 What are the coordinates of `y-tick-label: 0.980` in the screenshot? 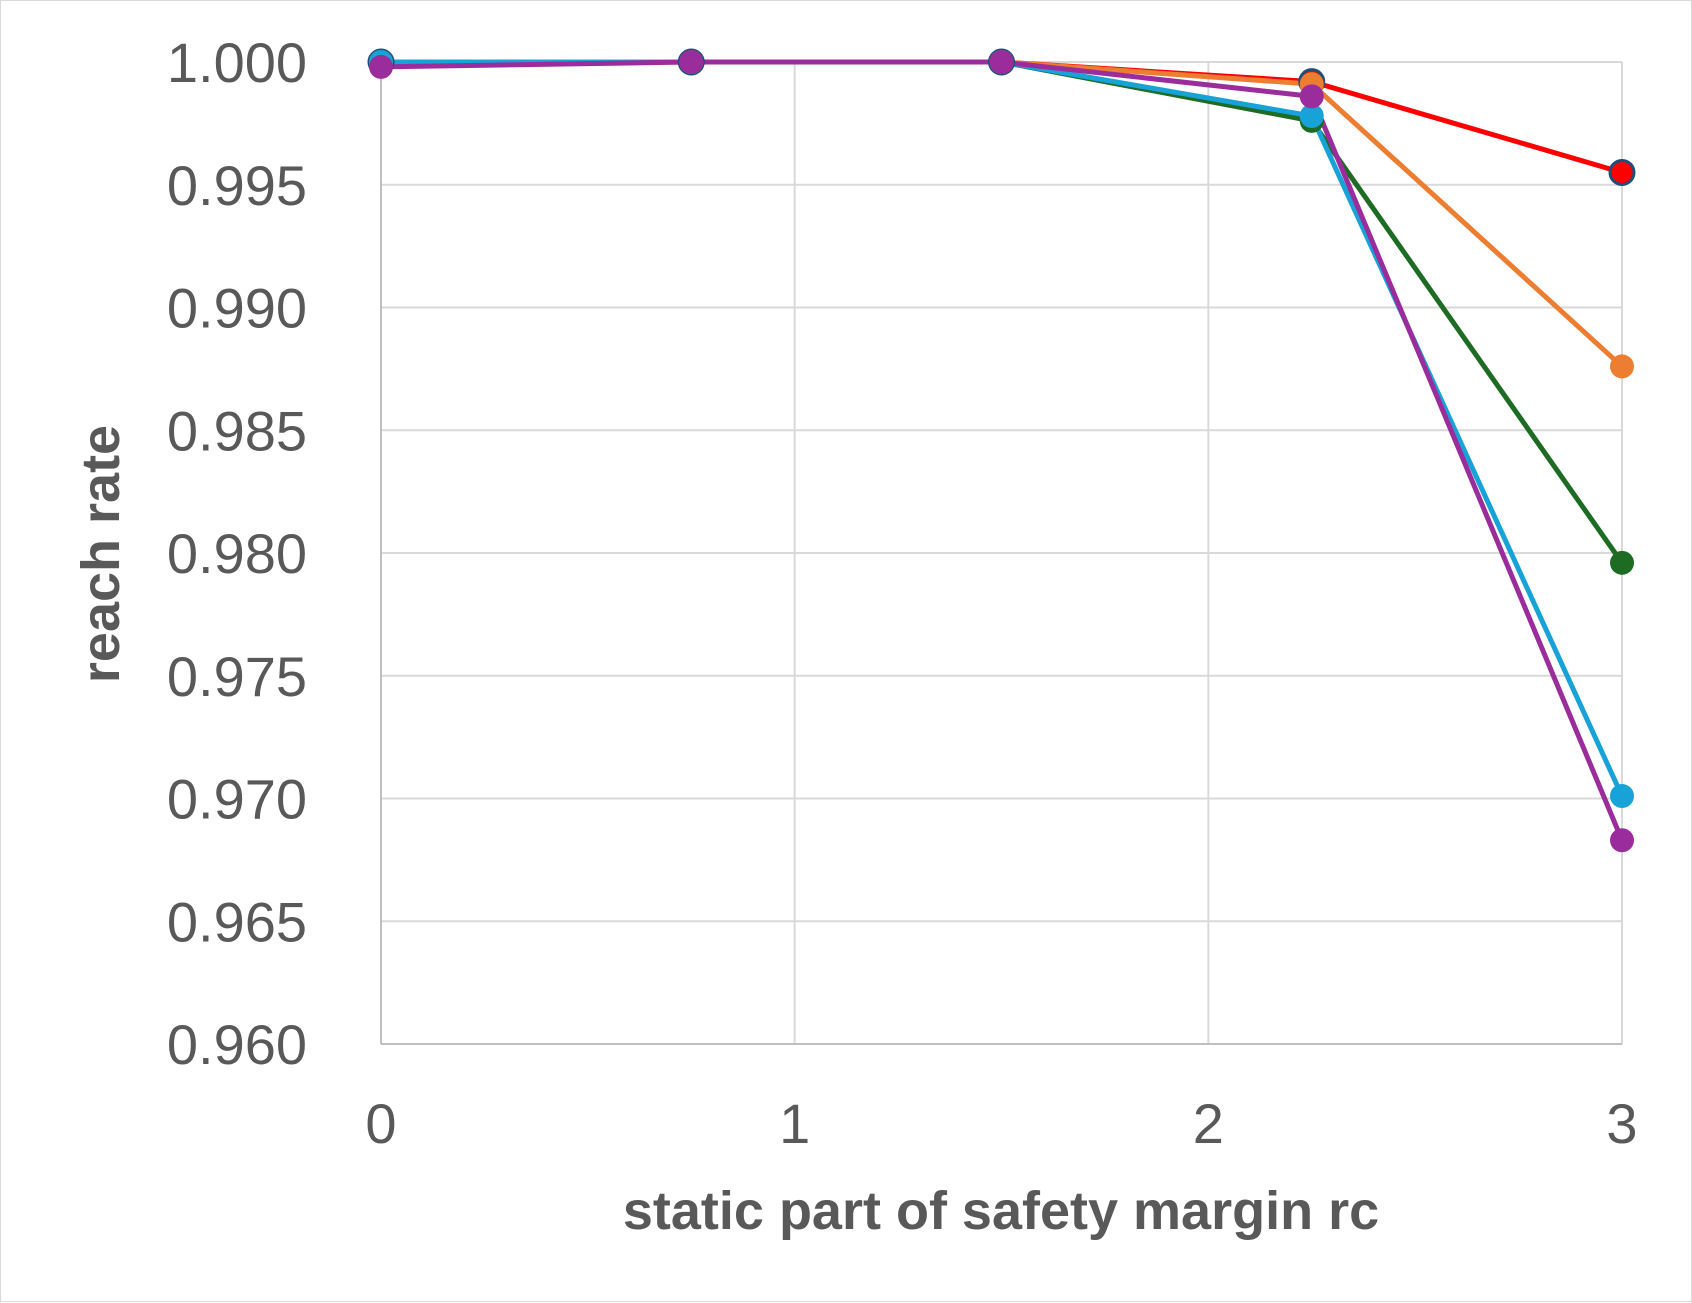 It's located at (237, 553).